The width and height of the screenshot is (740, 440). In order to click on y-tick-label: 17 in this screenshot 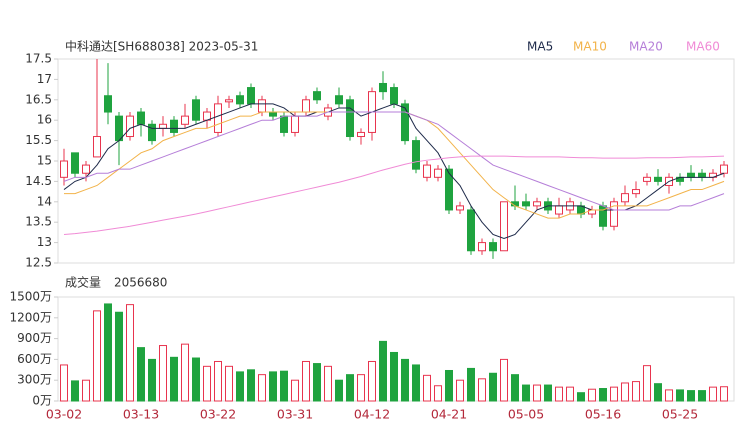, I will do `click(44, 79)`.